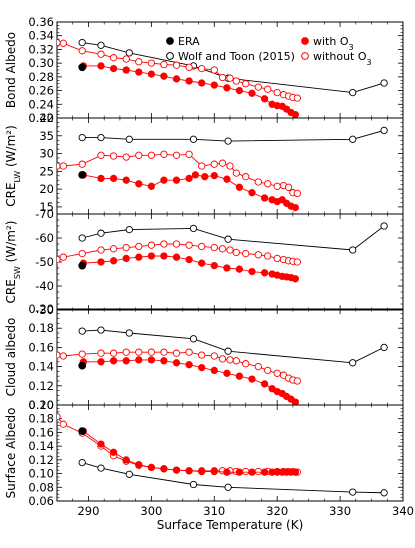 This screenshot has height=548, width=415. I want to click on y-axis-label-unit: (W/m²), so click(11, 148).